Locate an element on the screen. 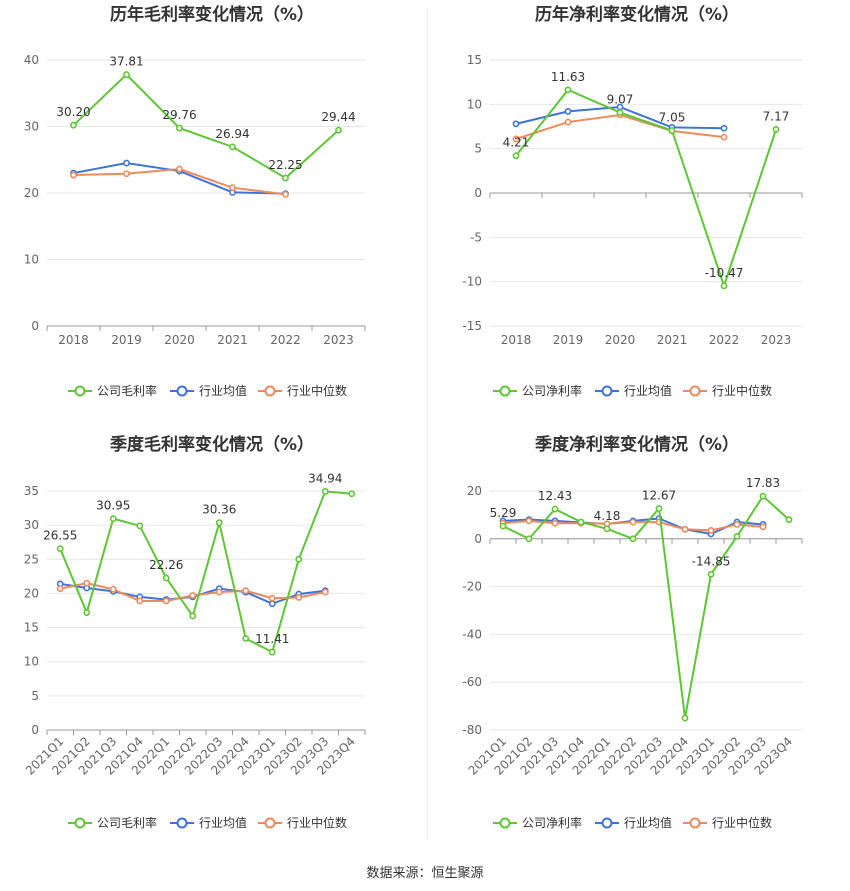 The height and width of the screenshot is (891, 850). x-tick-label: 2020 is located at coordinates (179, 340).